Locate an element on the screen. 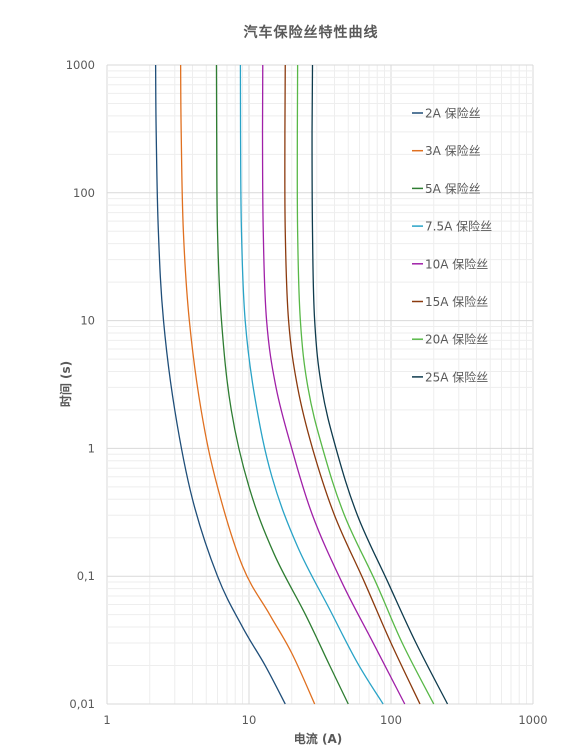 Image resolution: width=570 pixels, height=755 pixels. x-tick-label: 1 is located at coordinates (106, 720).